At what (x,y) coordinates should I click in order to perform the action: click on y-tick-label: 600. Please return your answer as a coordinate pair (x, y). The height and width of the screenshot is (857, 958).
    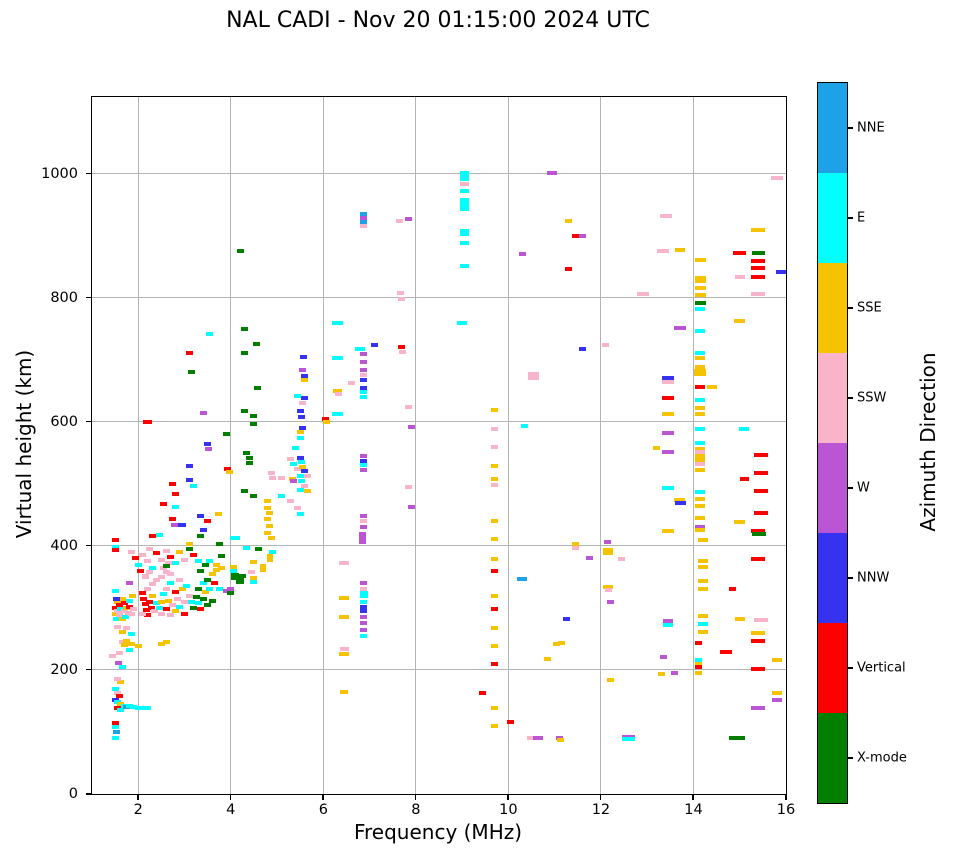
    Looking at the image, I should click on (64, 421).